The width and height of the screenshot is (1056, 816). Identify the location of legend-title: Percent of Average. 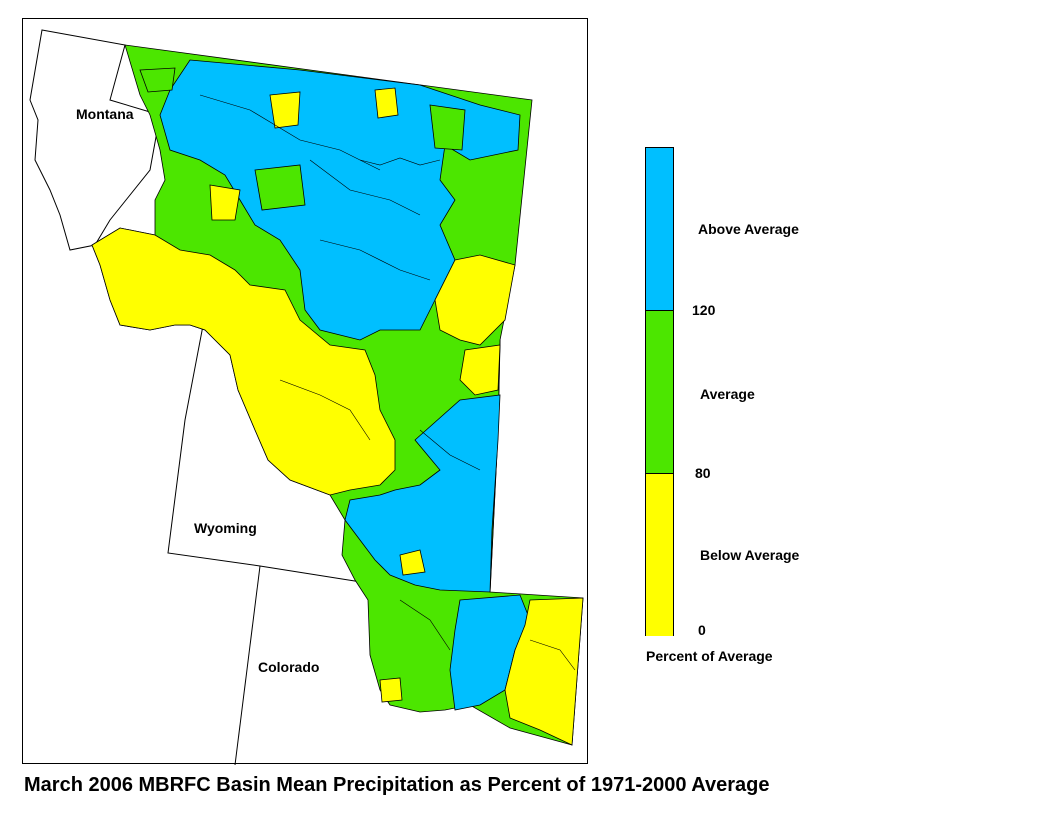
(709, 656).